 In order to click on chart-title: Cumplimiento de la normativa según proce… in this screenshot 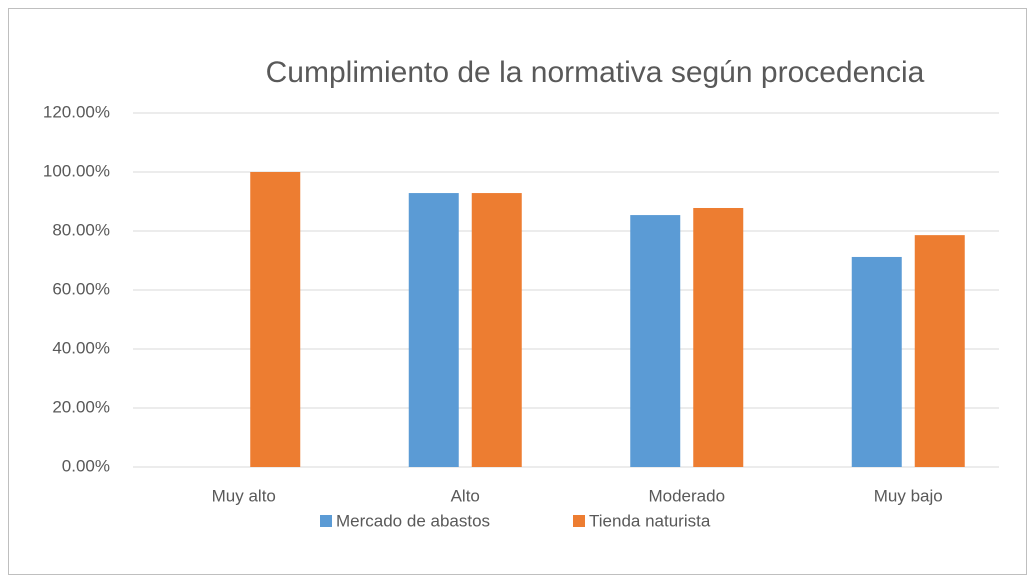, I will do `click(595, 72)`.